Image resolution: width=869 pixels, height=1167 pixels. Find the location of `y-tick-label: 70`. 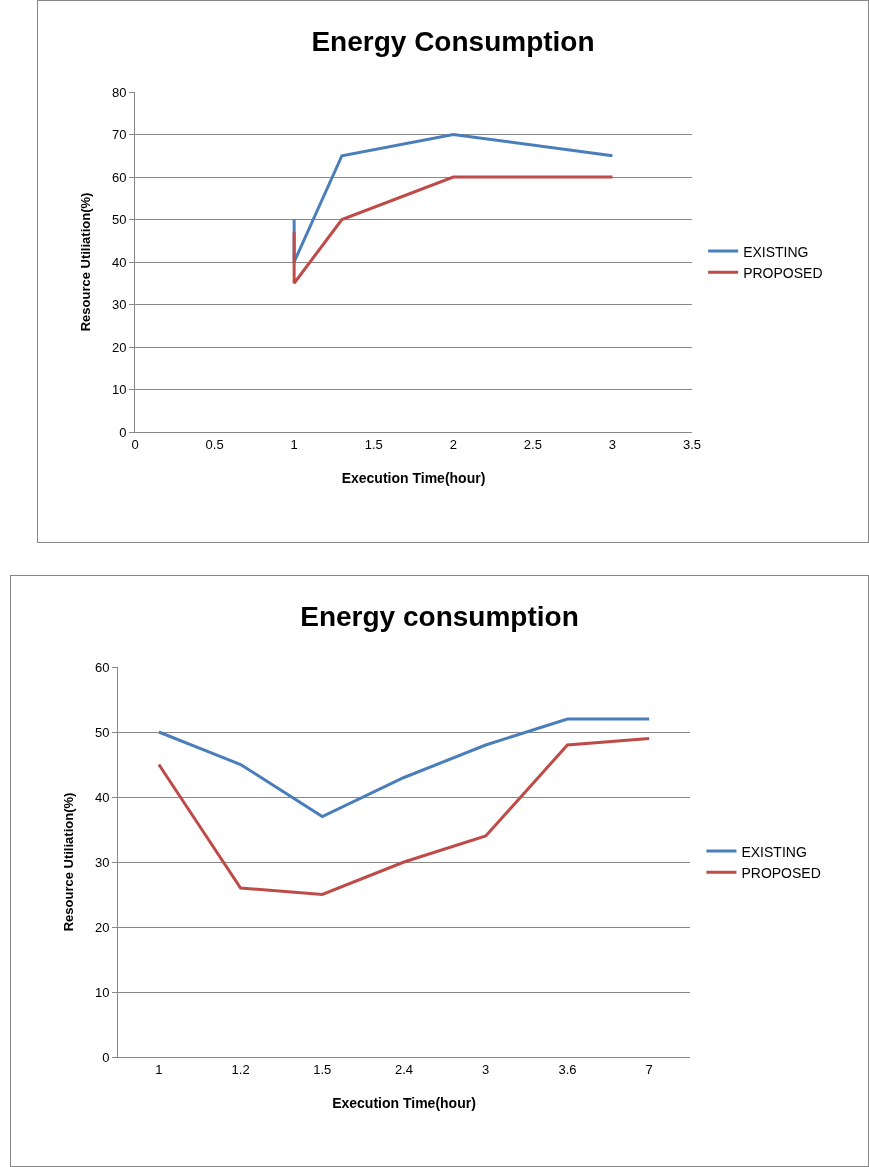

y-tick-label: 70 is located at coordinates (119, 135).